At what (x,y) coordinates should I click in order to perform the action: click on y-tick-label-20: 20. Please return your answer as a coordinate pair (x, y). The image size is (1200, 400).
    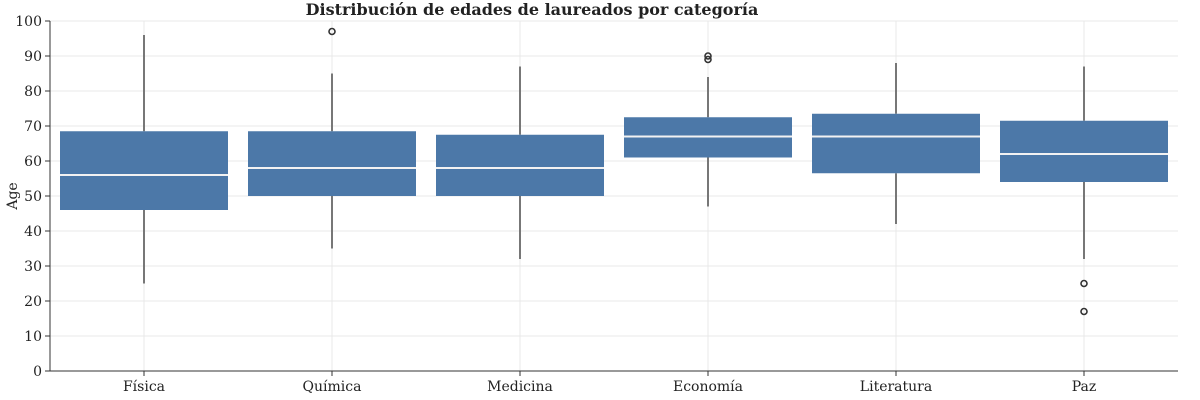
    Looking at the image, I should click on (33, 302).